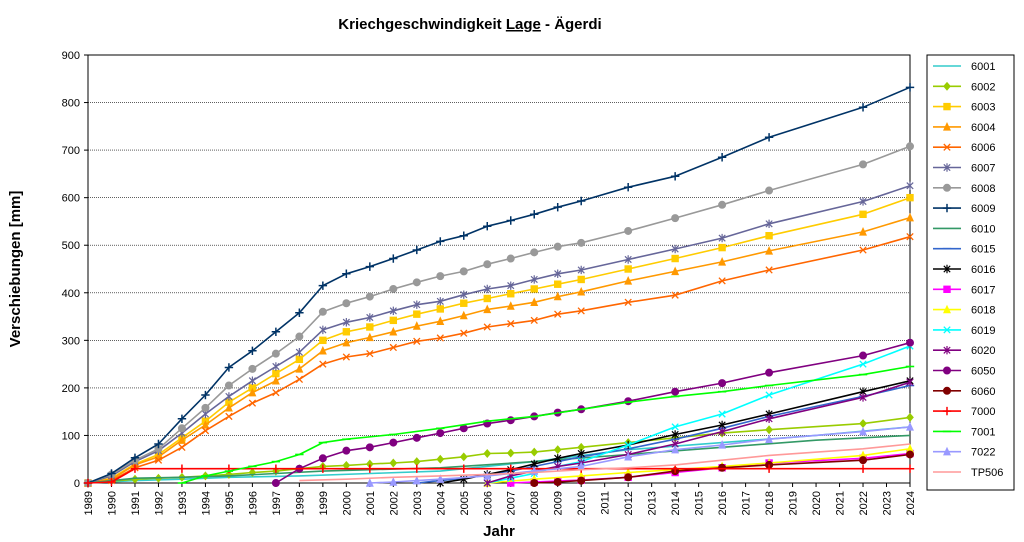 This screenshot has width=1024, height=542. I want to click on legend-item: 6010, so click(964, 229).